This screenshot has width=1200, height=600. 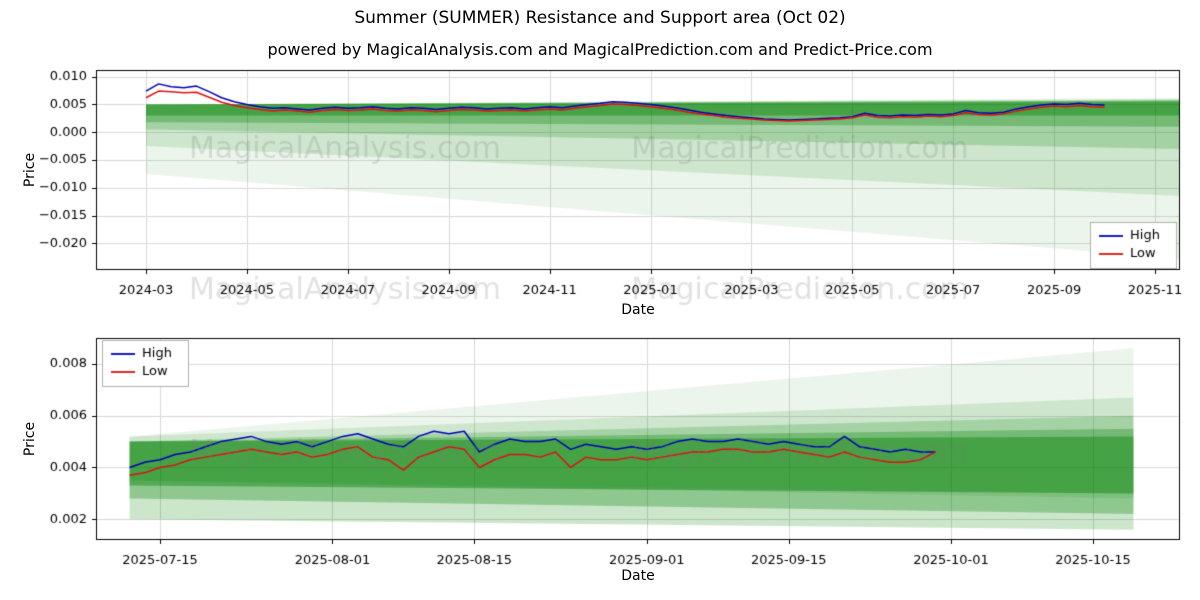 What do you see at coordinates (30, 439) in the screenshot?
I see `bottom-chart-ylabel: Price` at bounding box center [30, 439].